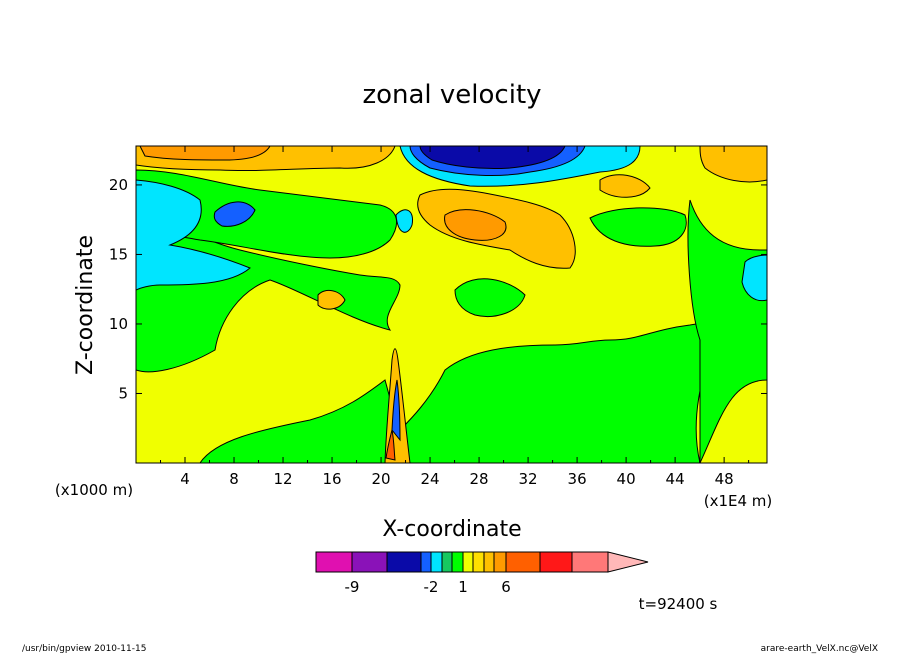  I want to click on region-plume-blue, so click(396, 410).